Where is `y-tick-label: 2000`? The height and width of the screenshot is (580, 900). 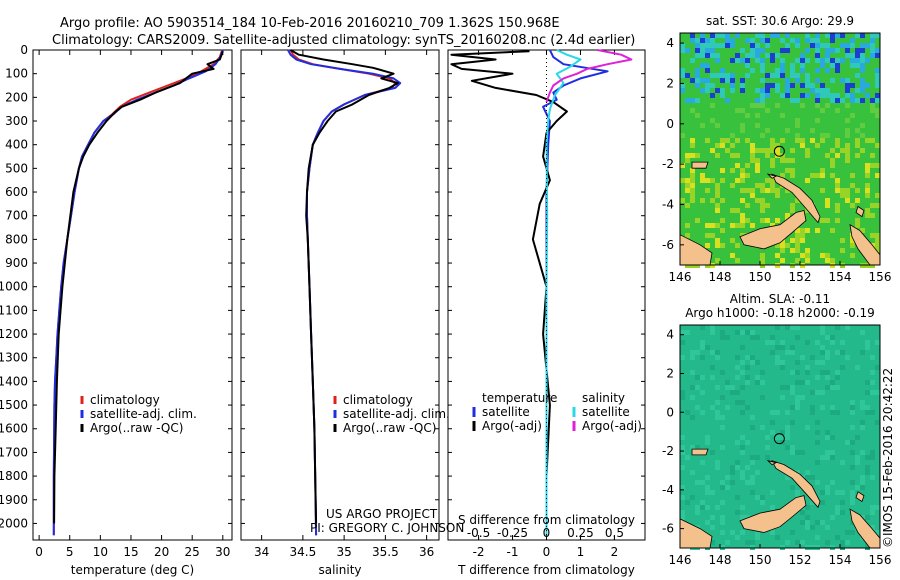
y-tick-label: 2000 is located at coordinates (14, 523).